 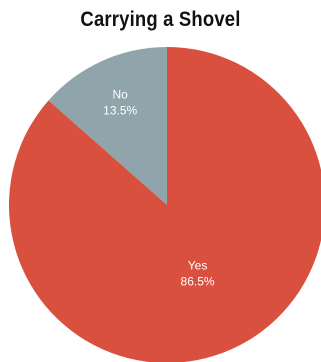 I want to click on chart-title: Carrying a Shovel, so click(x=160, y=19).